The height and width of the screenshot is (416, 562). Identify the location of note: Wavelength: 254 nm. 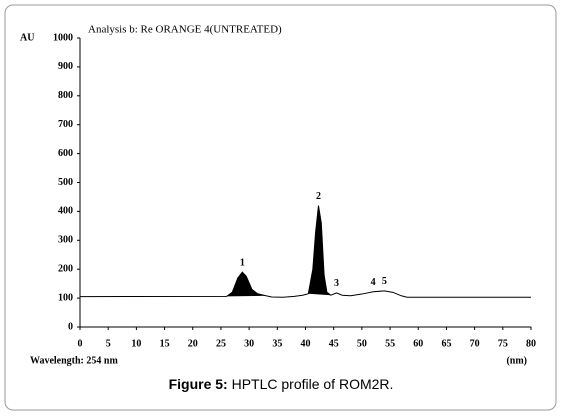
(74, 360).